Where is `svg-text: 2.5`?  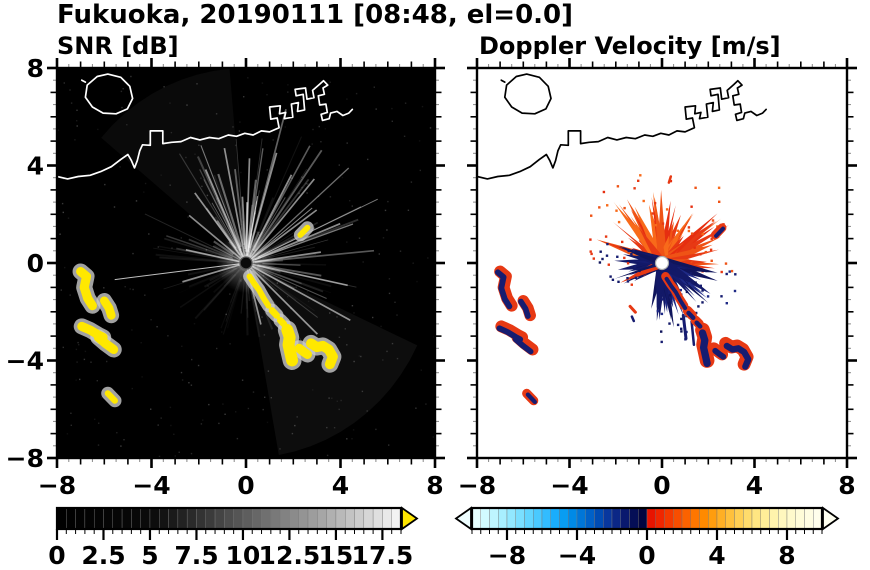 svg-text: 2.5 is located at coordinates (103, 555).